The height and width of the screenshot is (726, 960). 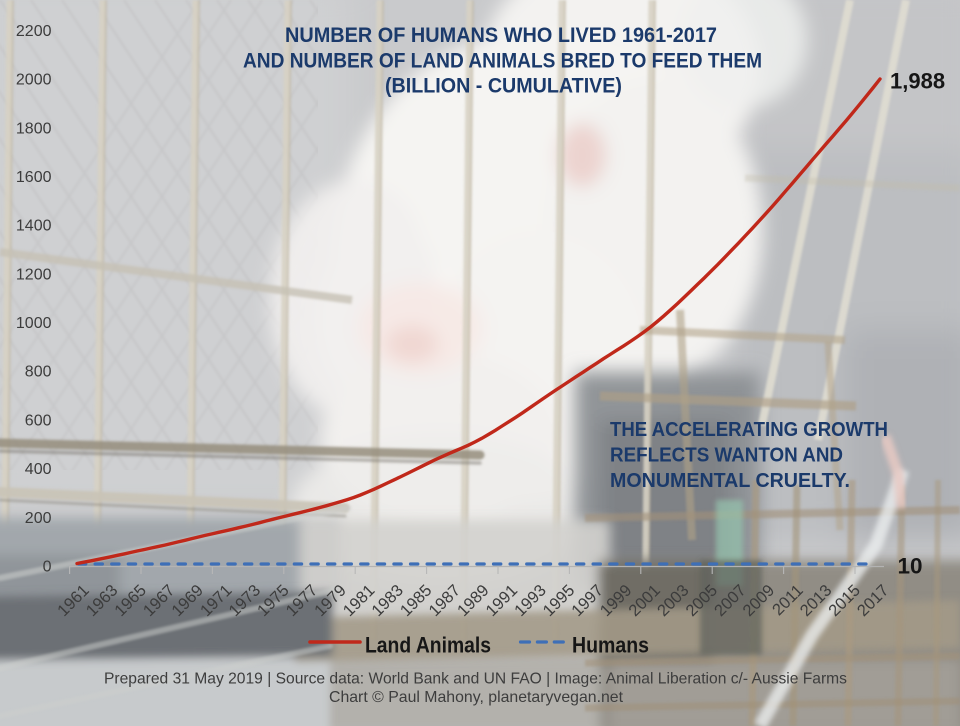 What do you see at coordinates (34, 177) in the screenshot?
I see `svg-text: 1600` at bounding box center [34, 177].